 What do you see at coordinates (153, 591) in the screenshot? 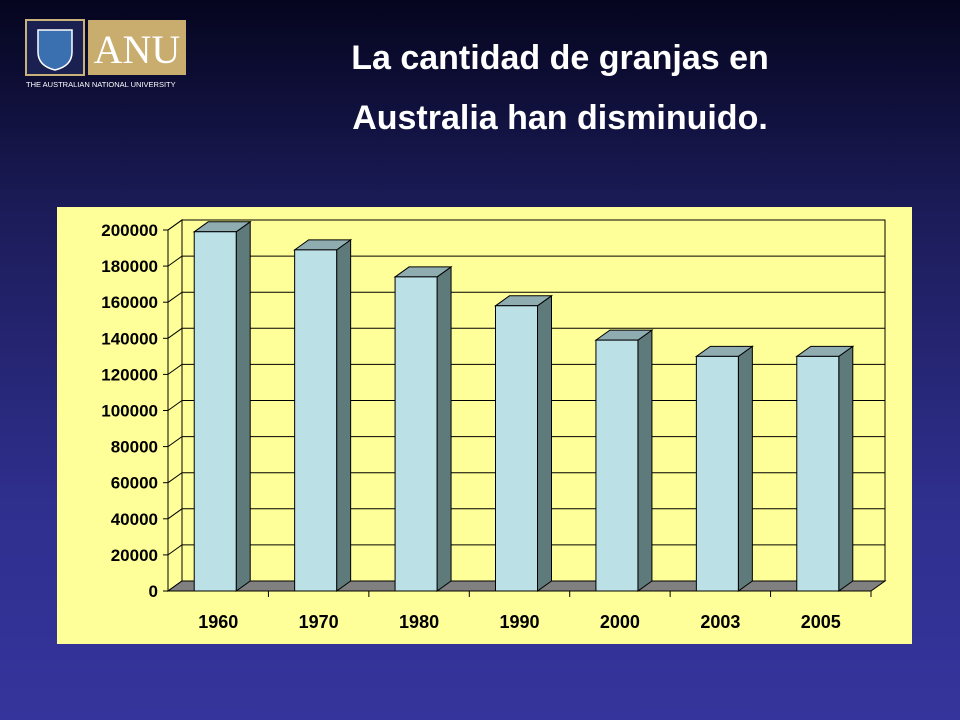
I see `y-tick-label: 0` at bounding box center [153, 591].